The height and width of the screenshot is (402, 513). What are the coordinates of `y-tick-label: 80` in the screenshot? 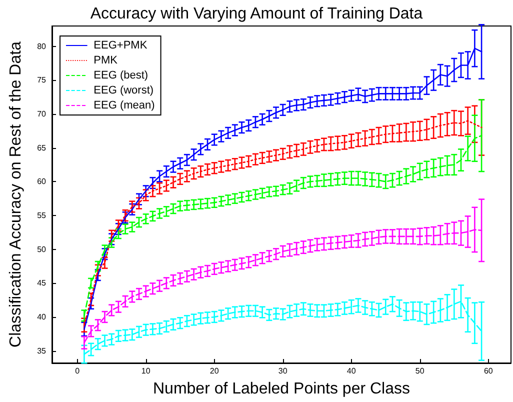 It's located at (42, 46).